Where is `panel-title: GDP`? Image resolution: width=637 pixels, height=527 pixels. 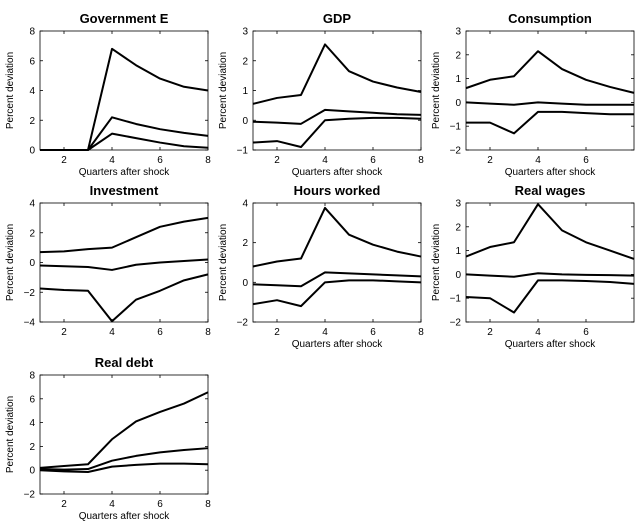 panel-title: GDP is located at coordinates (337, 18).